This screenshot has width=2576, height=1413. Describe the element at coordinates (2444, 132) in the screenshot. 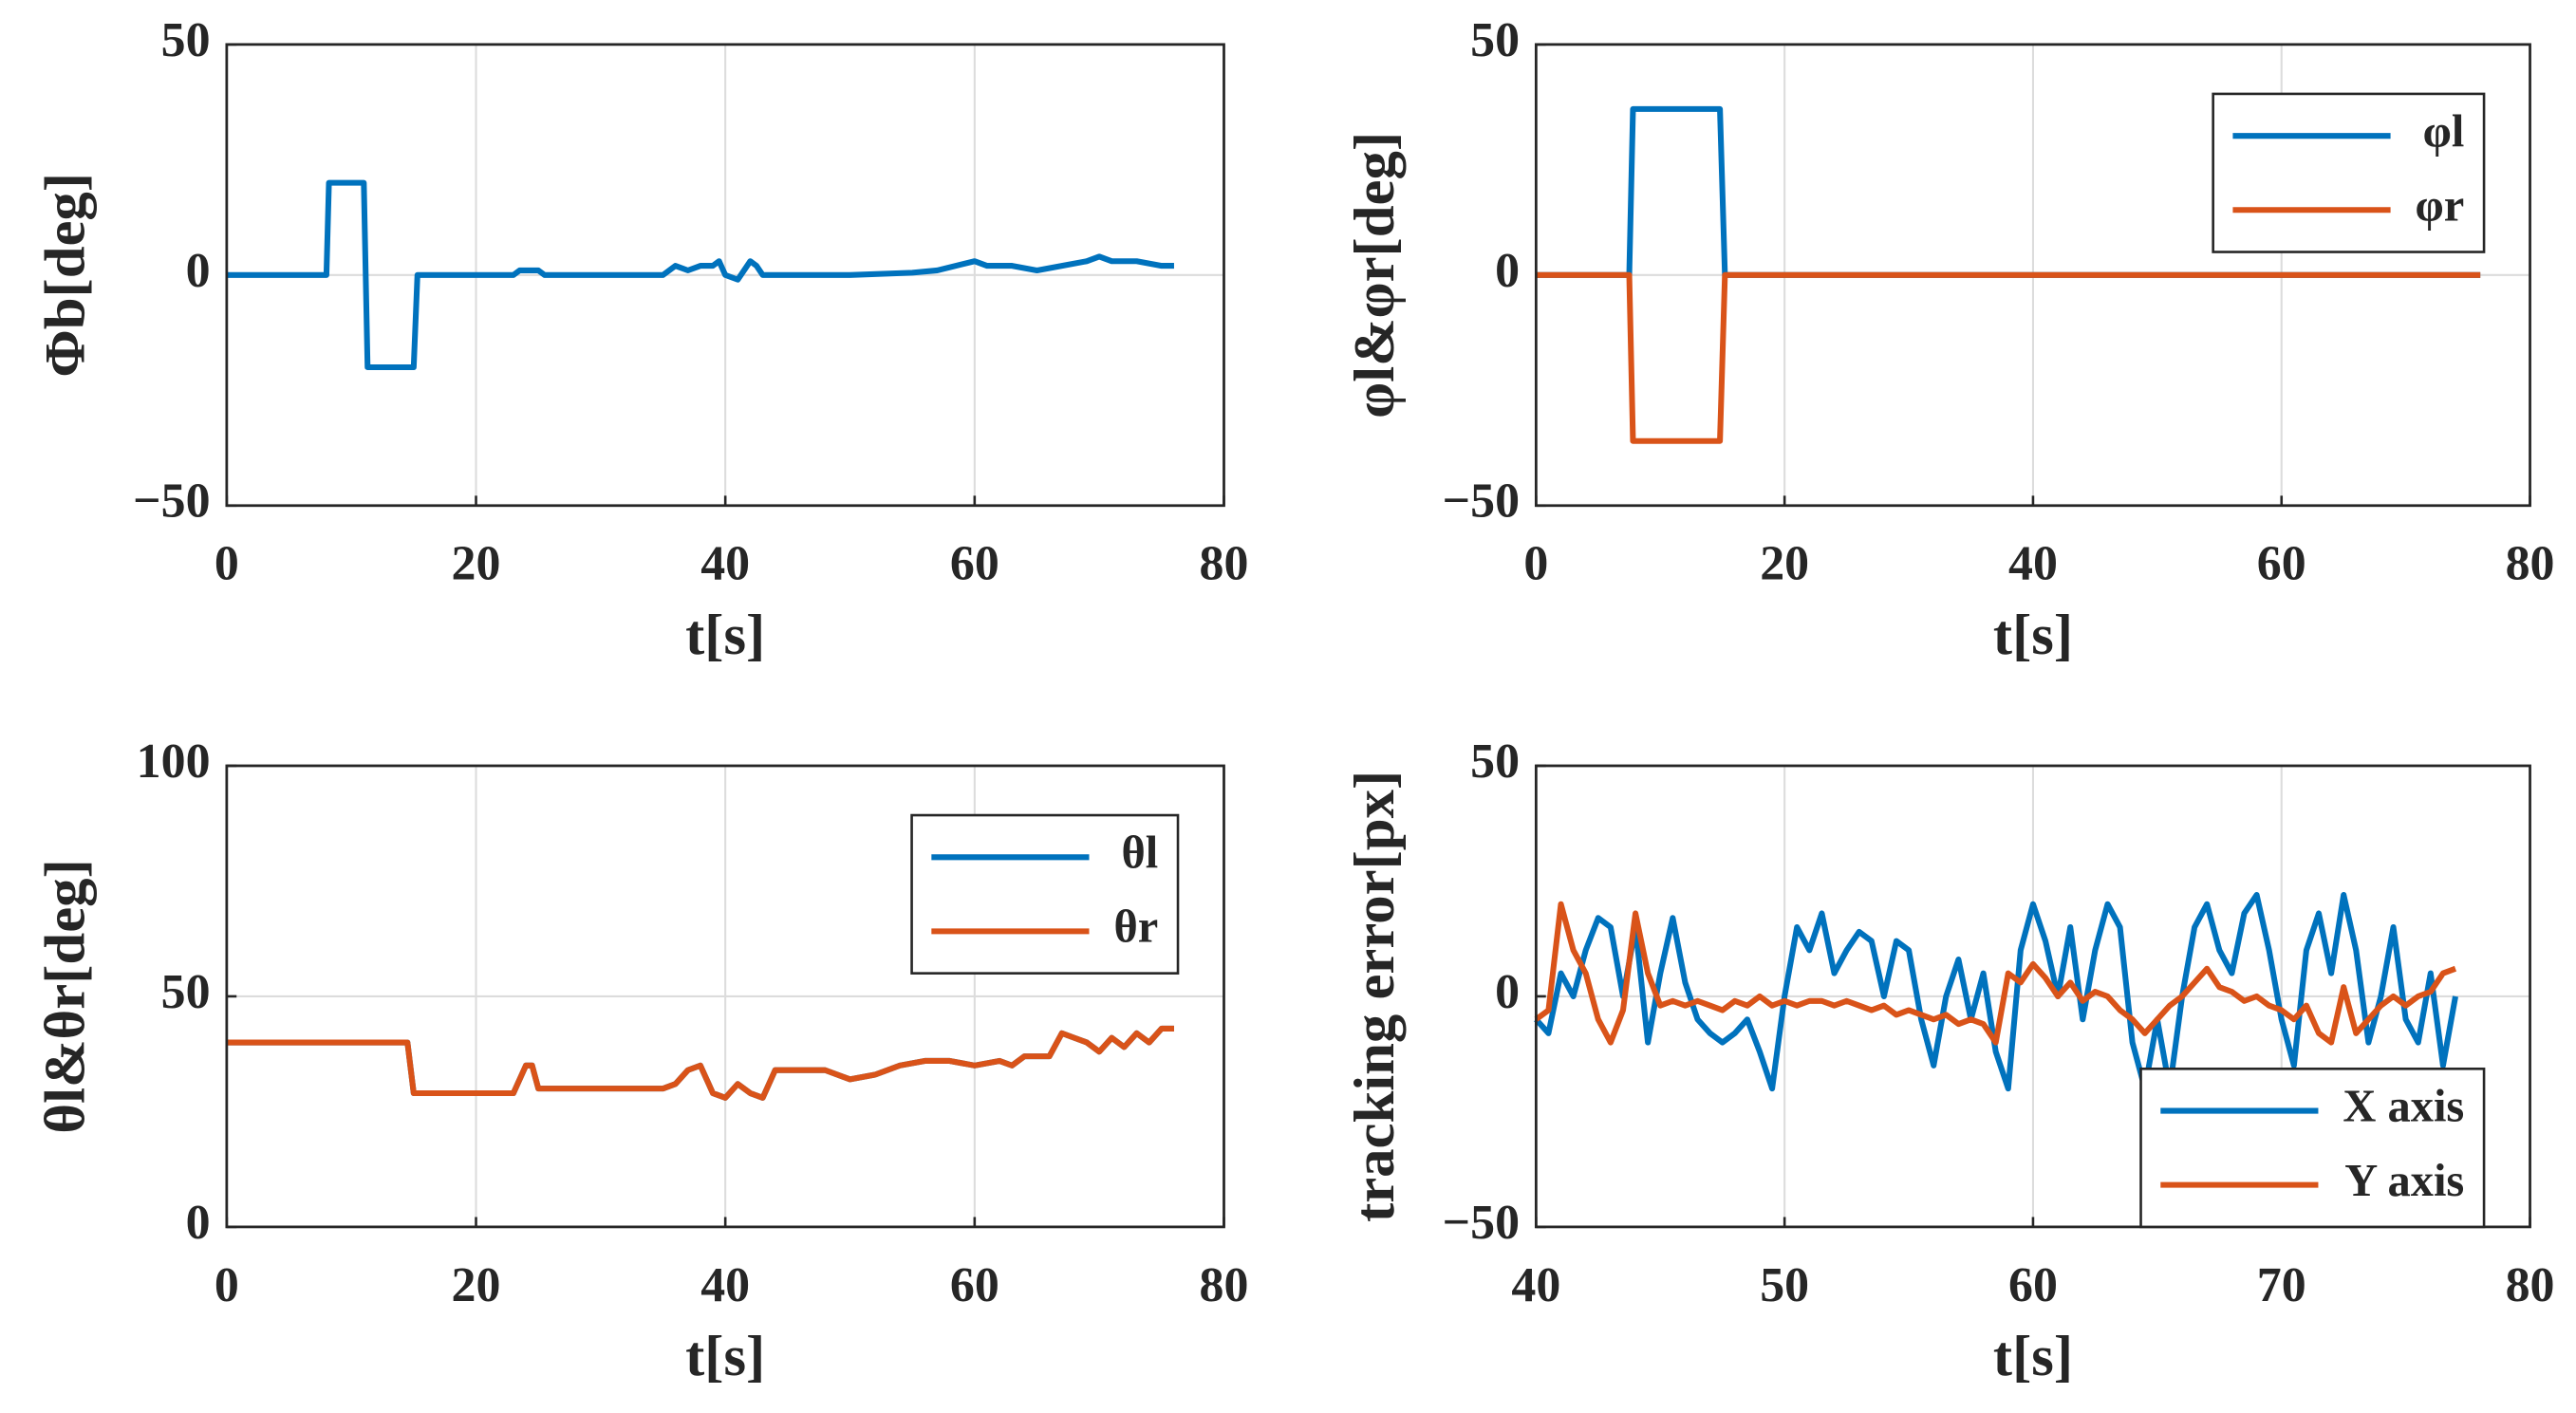

I see `legend-label: φl` at that location.